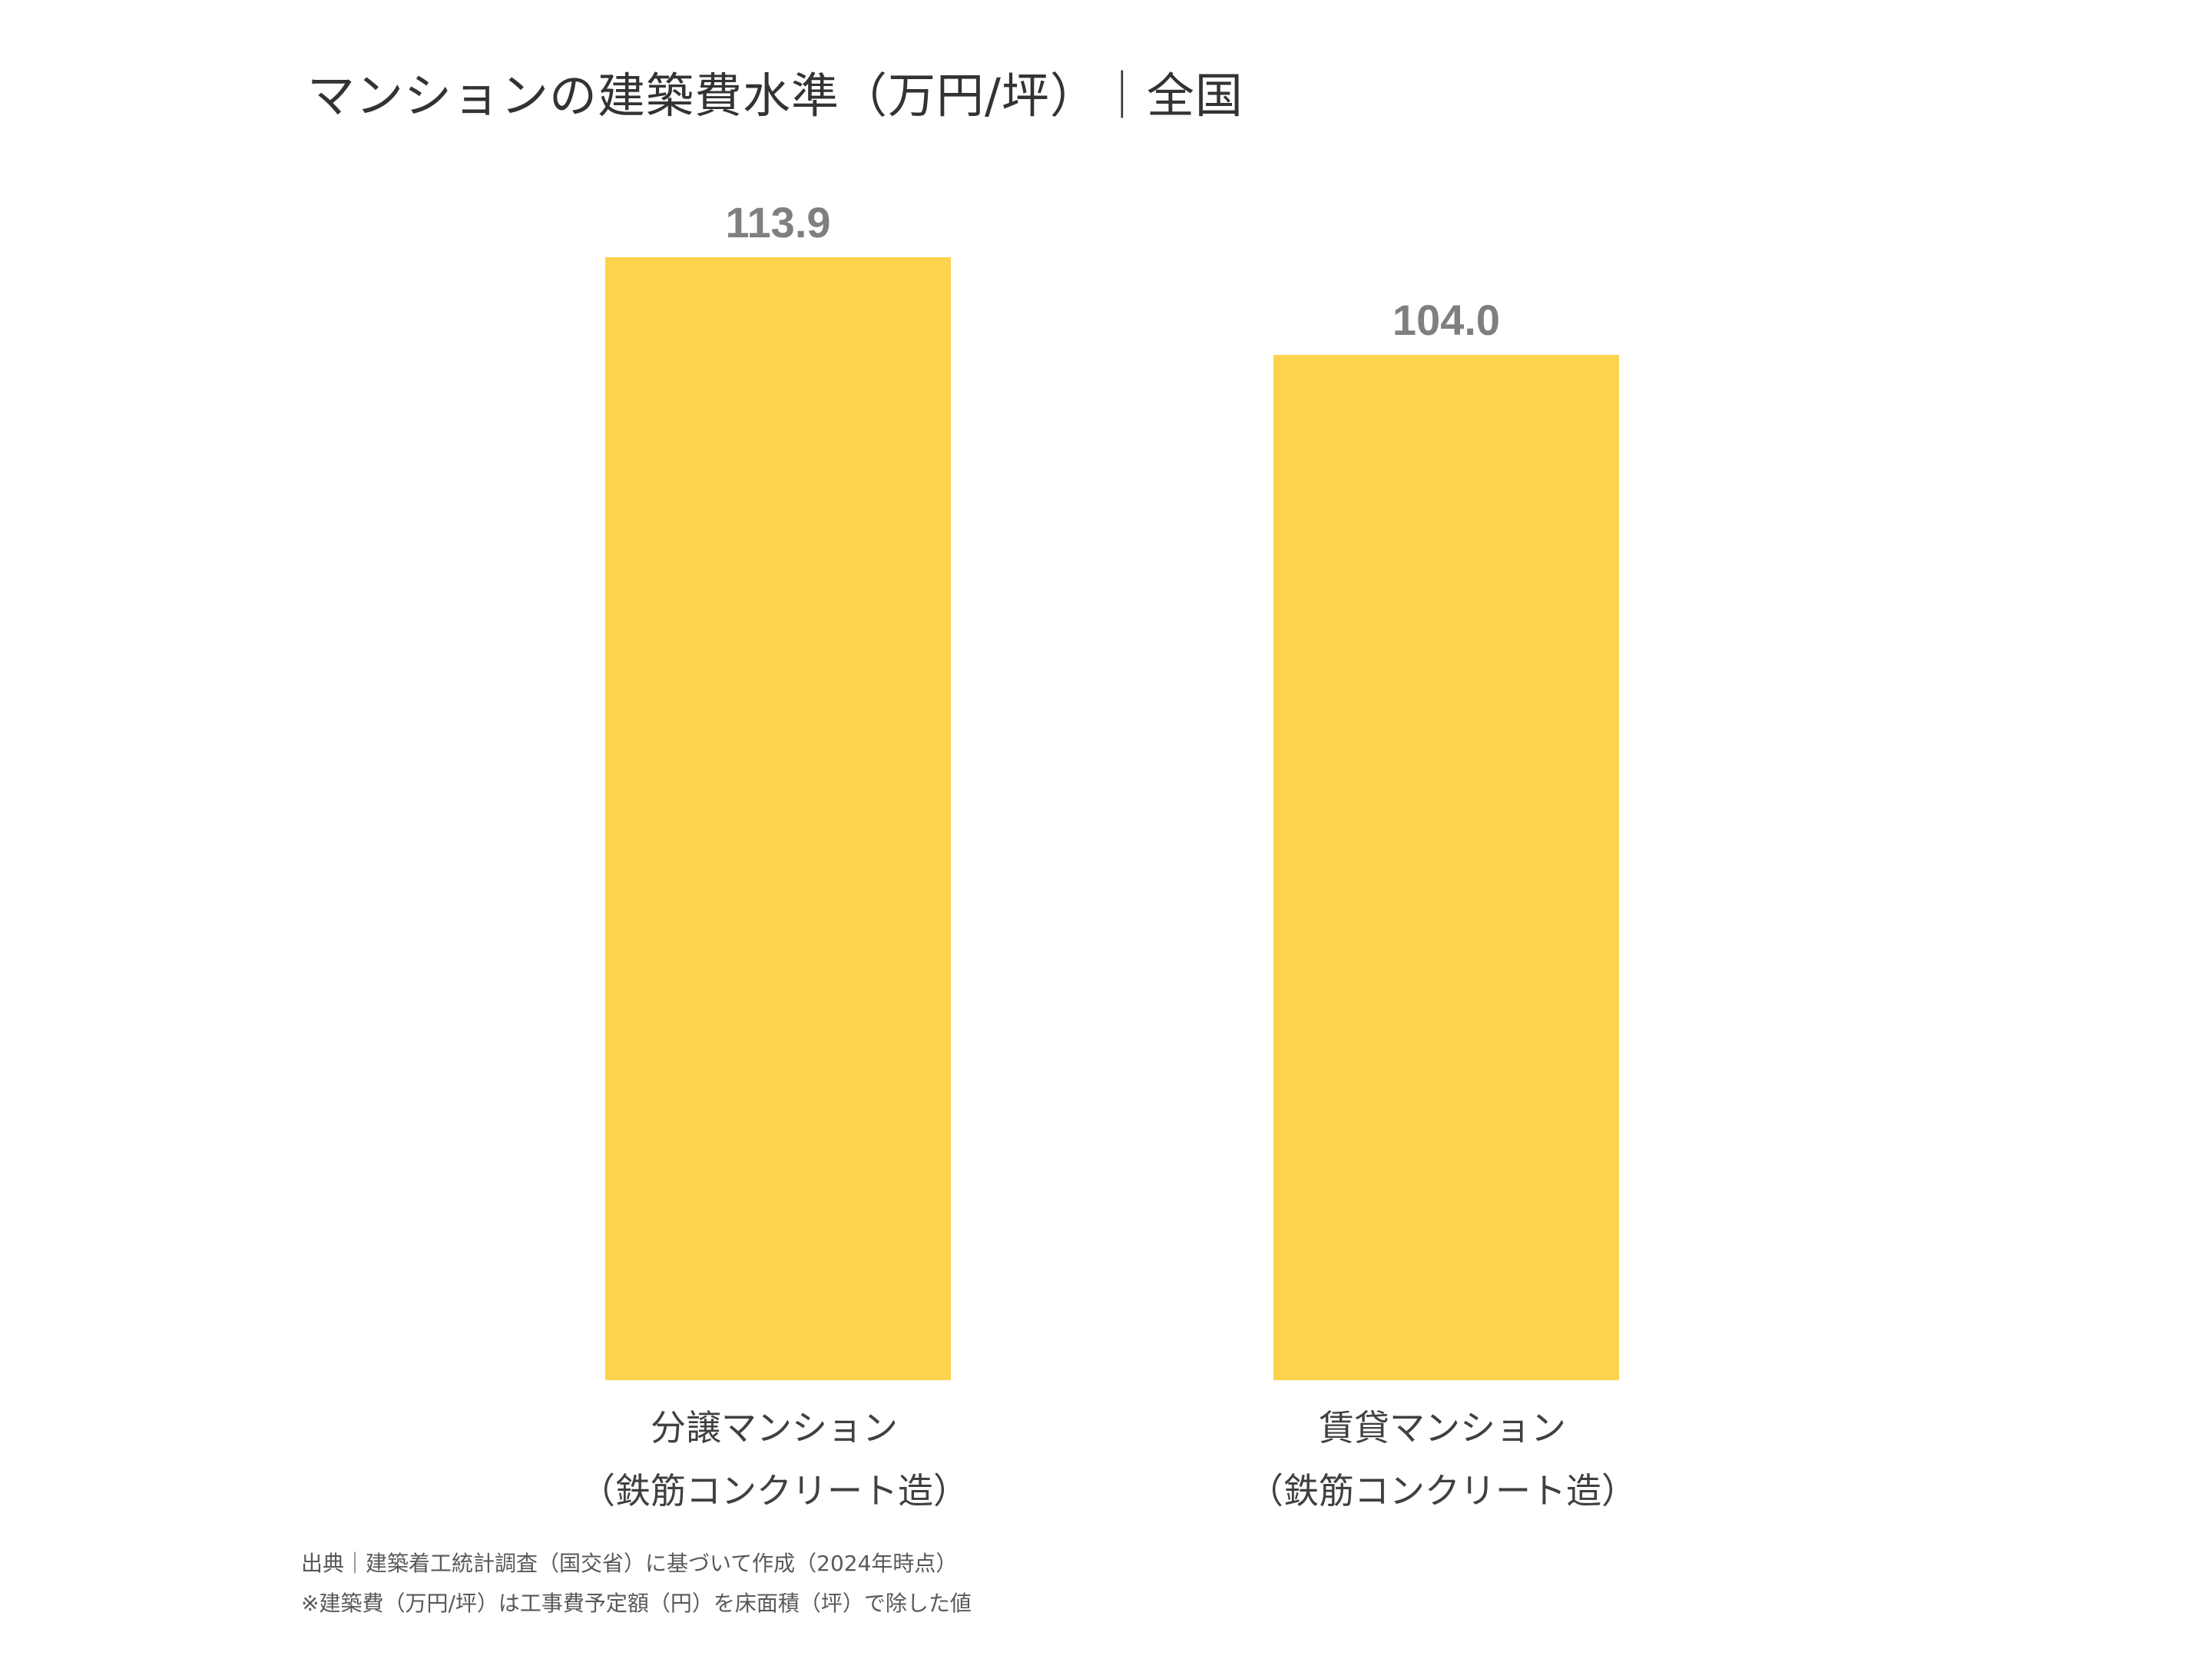 This screenshot has height=1659, width=2212. I want to click on bar-value-label-0: 113.9, so click(778, 222).